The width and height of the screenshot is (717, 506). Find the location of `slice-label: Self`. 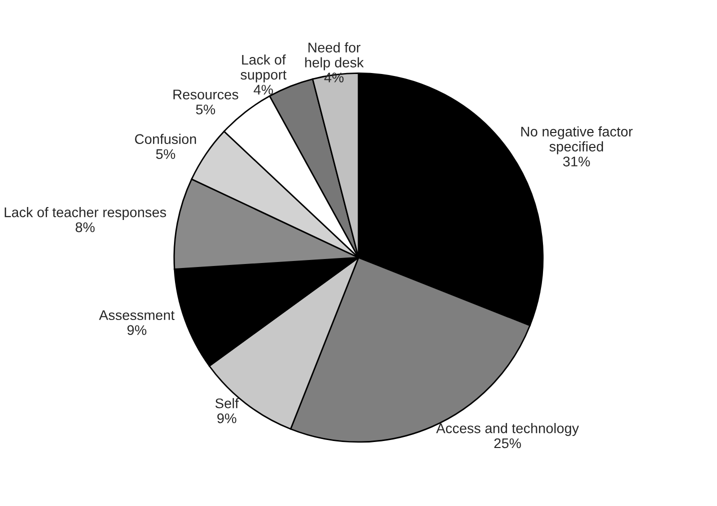

slice-label: Self is located at coordinates (227, 403).